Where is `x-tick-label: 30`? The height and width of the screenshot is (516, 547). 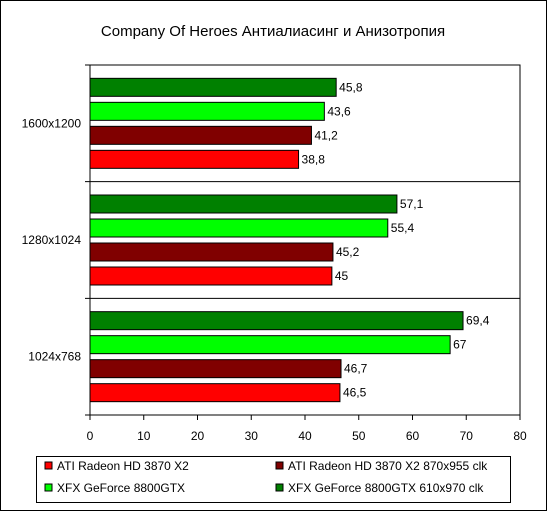 x-tick-label: 30 is located at coordinates (252, 436).